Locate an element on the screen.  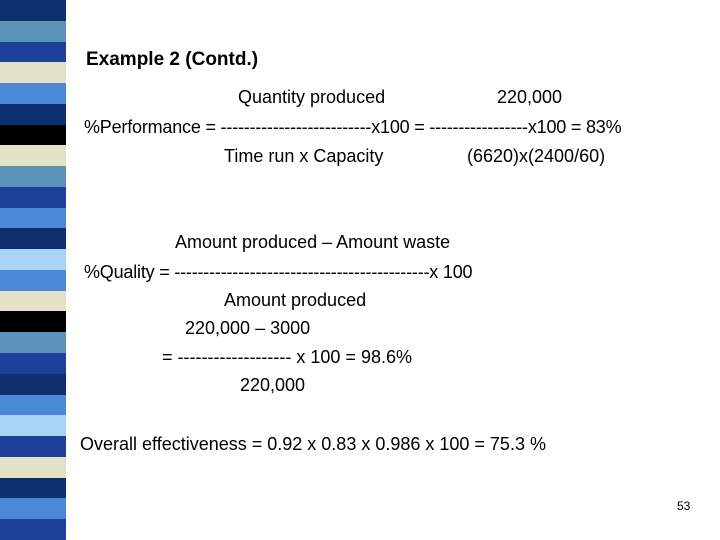
quality-numerator-value: 220,000 – 3000 is located at coordinates (248, 328).